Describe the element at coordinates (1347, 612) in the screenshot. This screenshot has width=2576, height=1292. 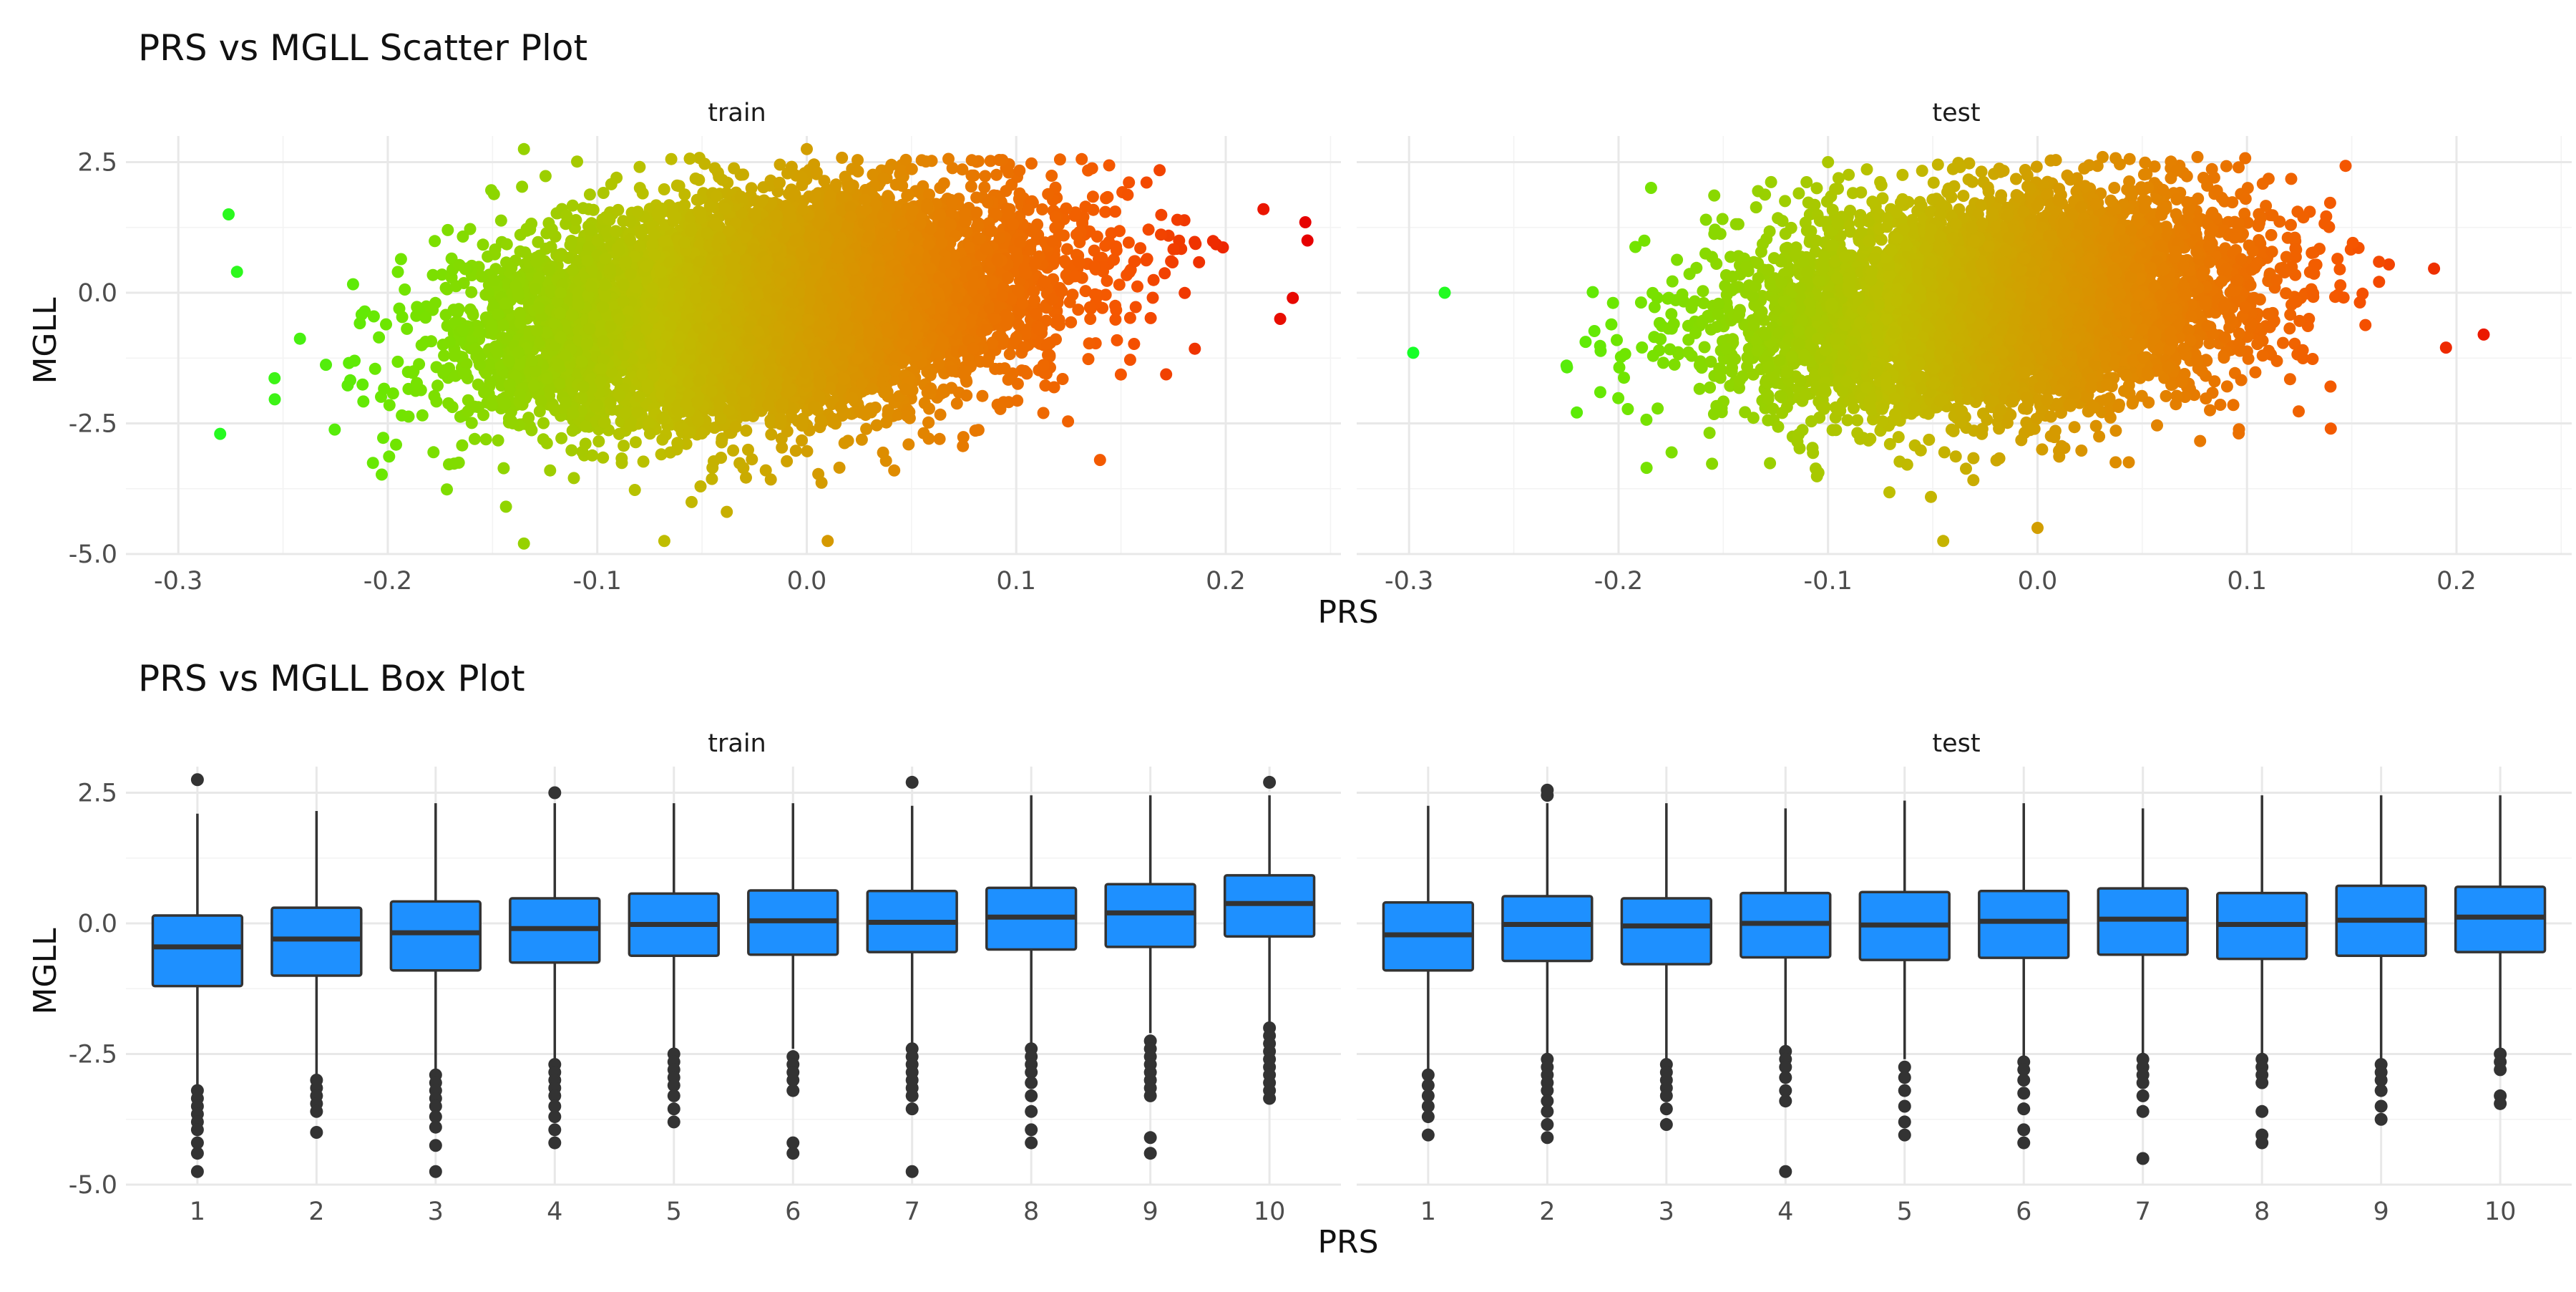
I see `scatter-x-axis-title: PRS` at that location.